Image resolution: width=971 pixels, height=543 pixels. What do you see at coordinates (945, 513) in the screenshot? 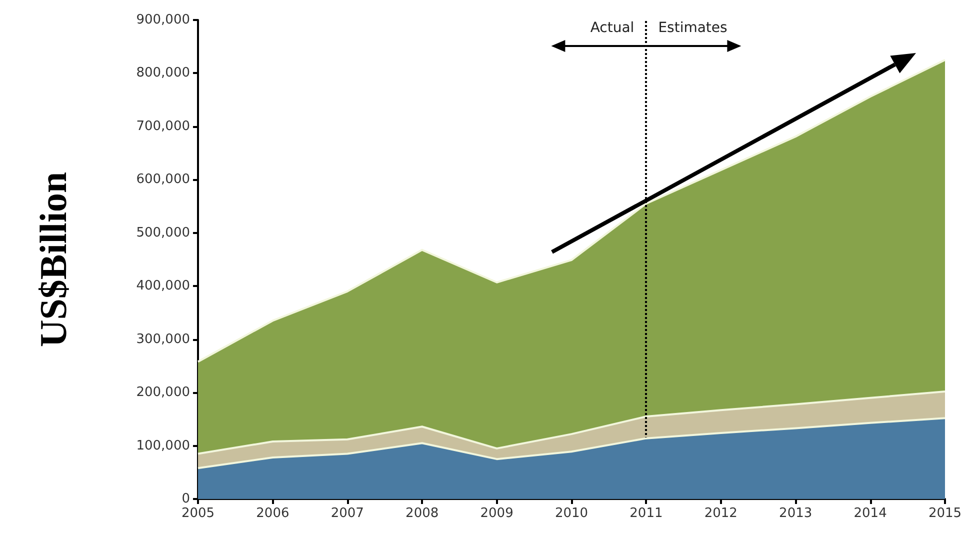
I see `x-tick-label: 2015` at bounding box center [945, 513].